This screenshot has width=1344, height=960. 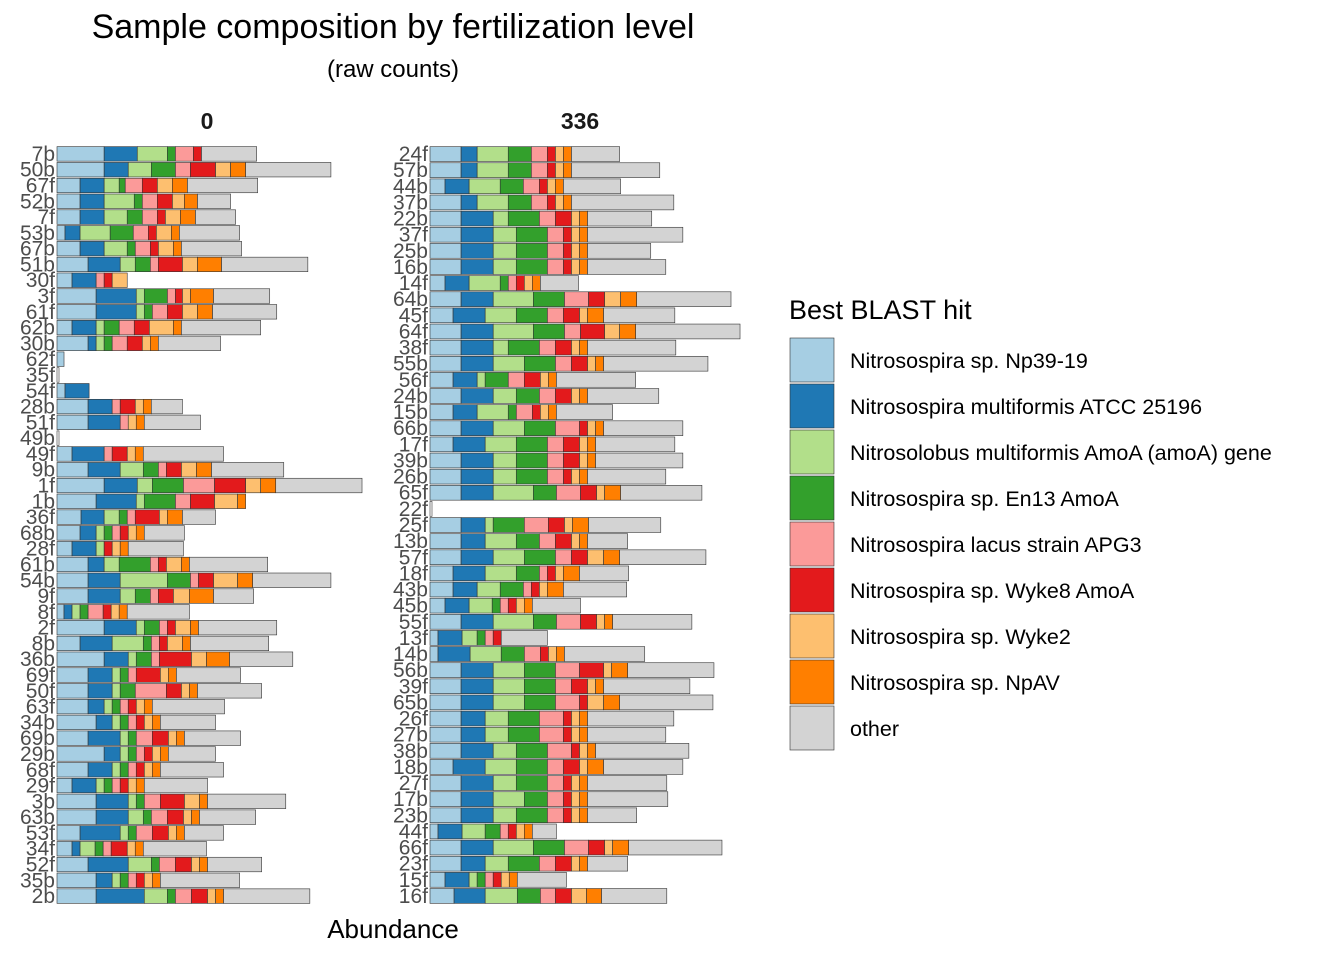 I want to click on sample-bar-23b, so click(x=533, y=815).